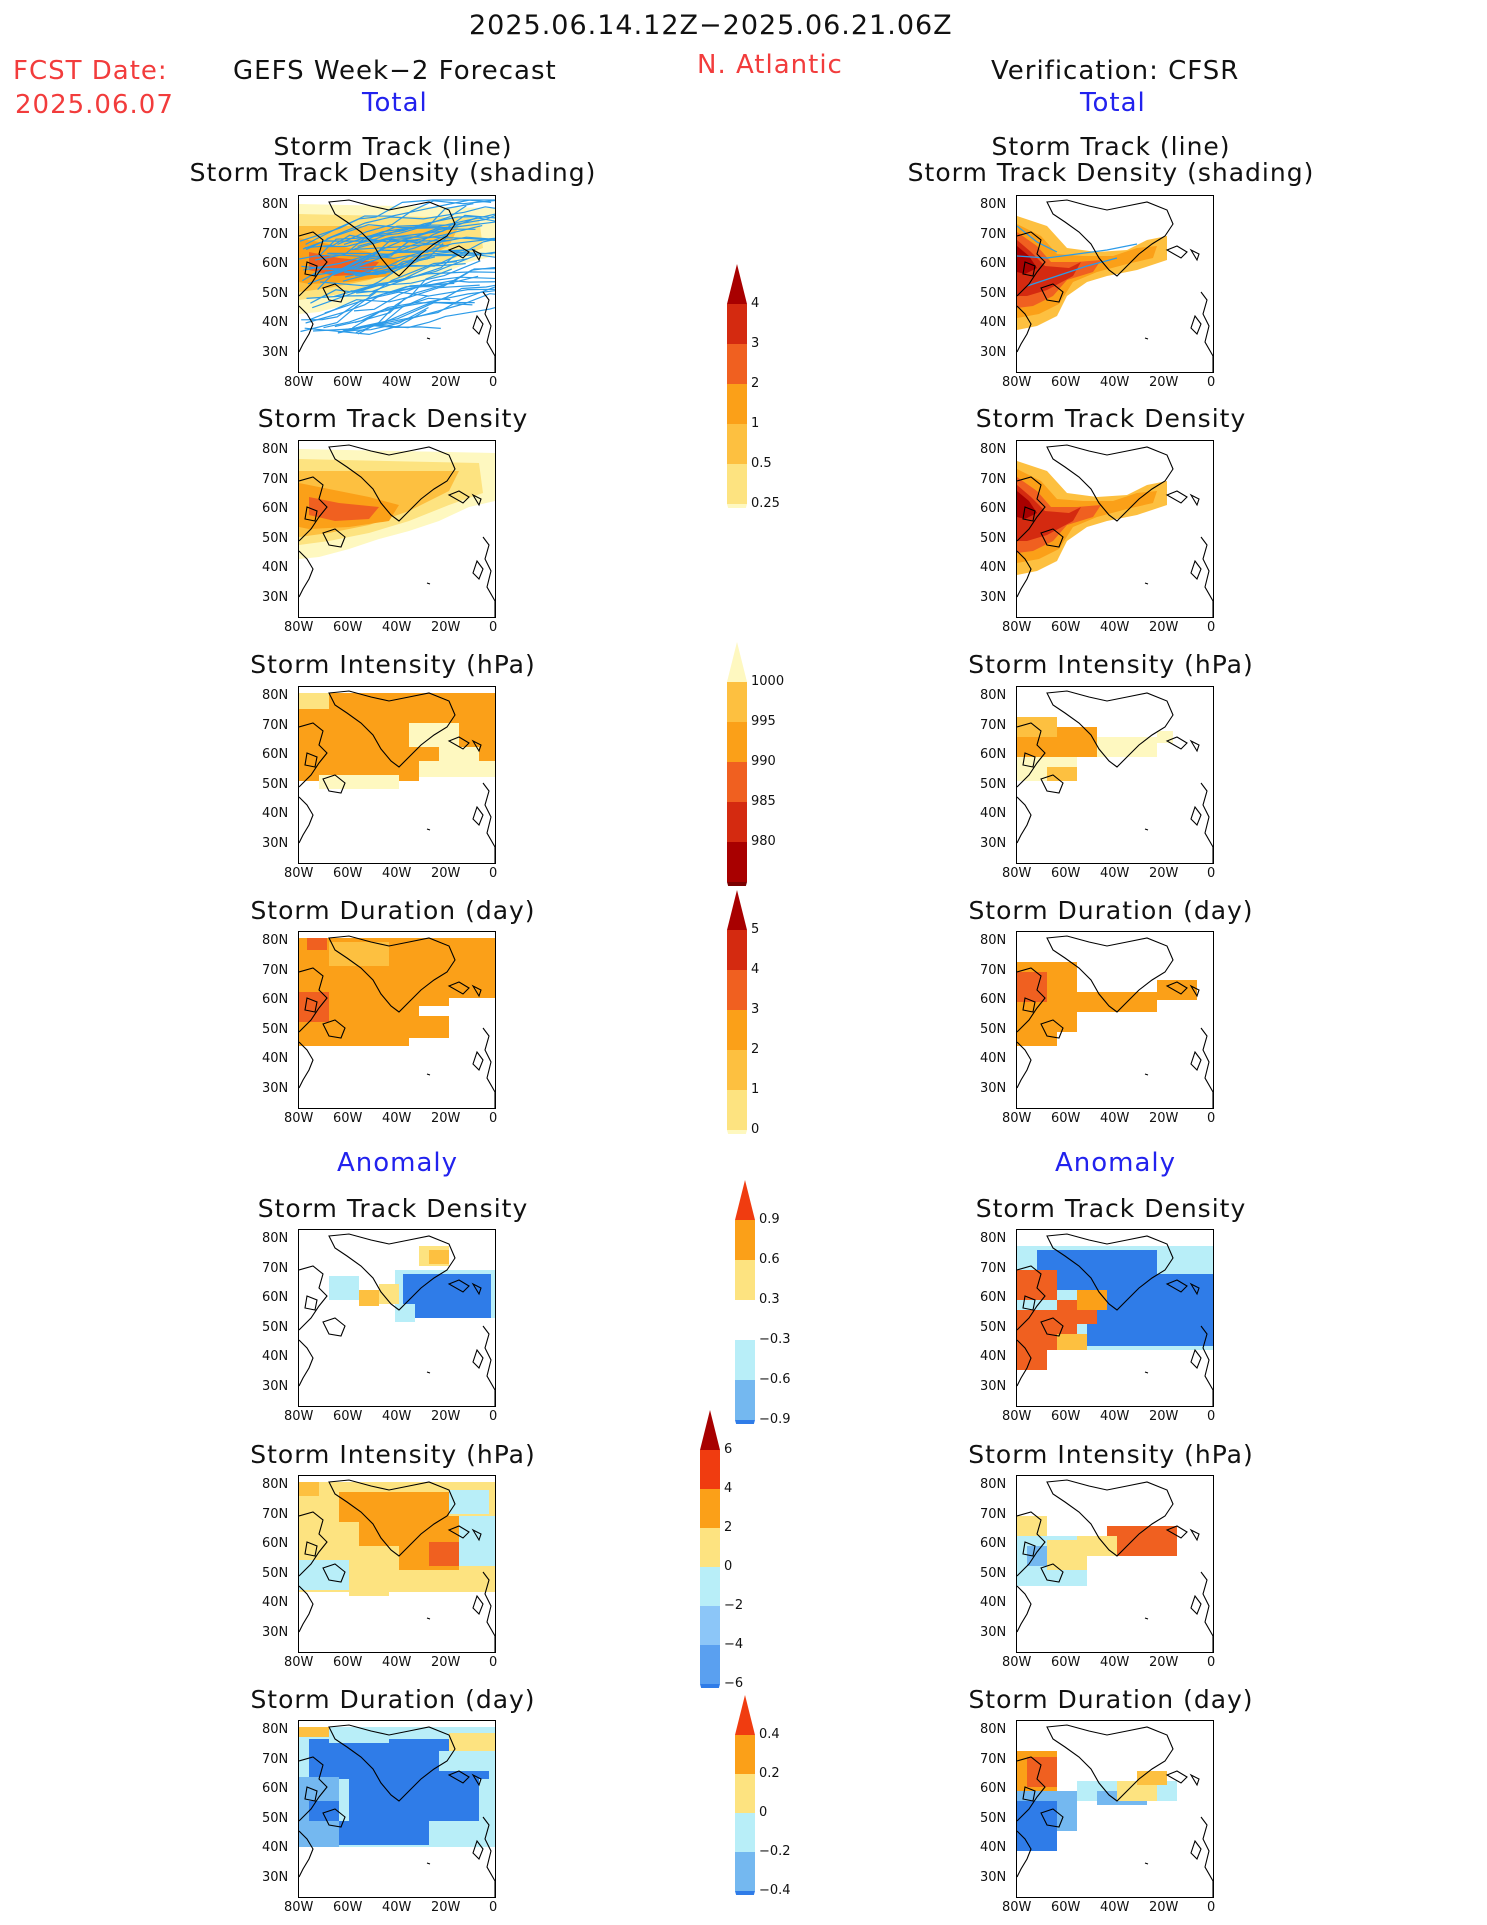 The width and height of the screenshot is (1487, 1925). I want to click on lon-tick-label: 20W, so click(1164, 1662).